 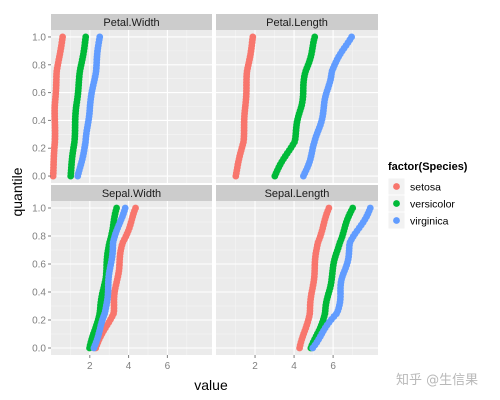 I want to click on legend: factor(Species) setosa versicolor virginica, so click(x=427, y=195).